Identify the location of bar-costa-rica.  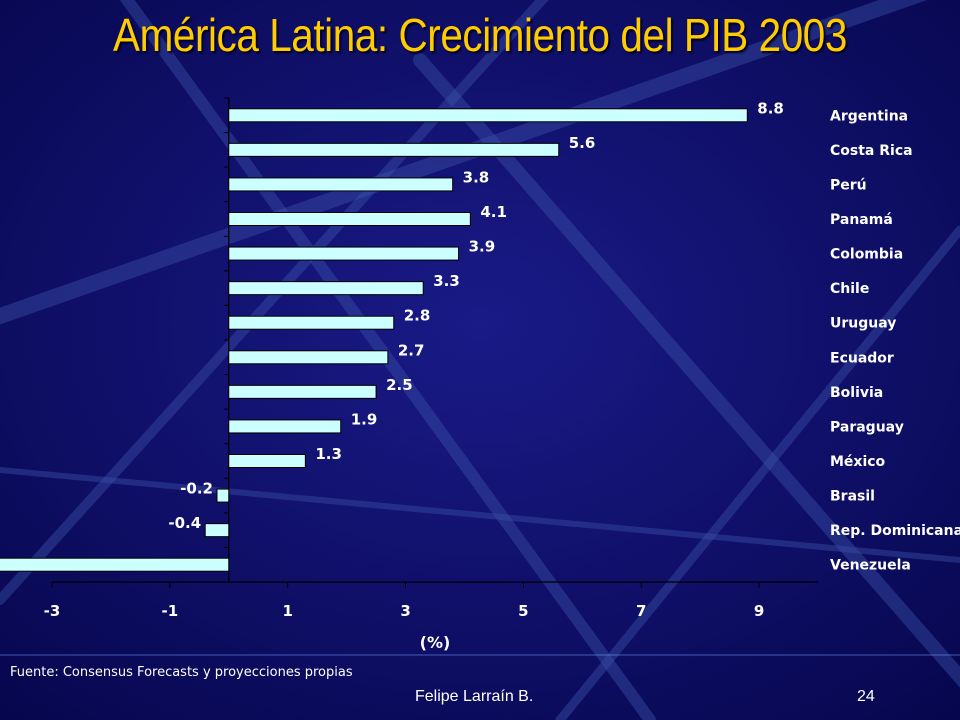
(394, 149).